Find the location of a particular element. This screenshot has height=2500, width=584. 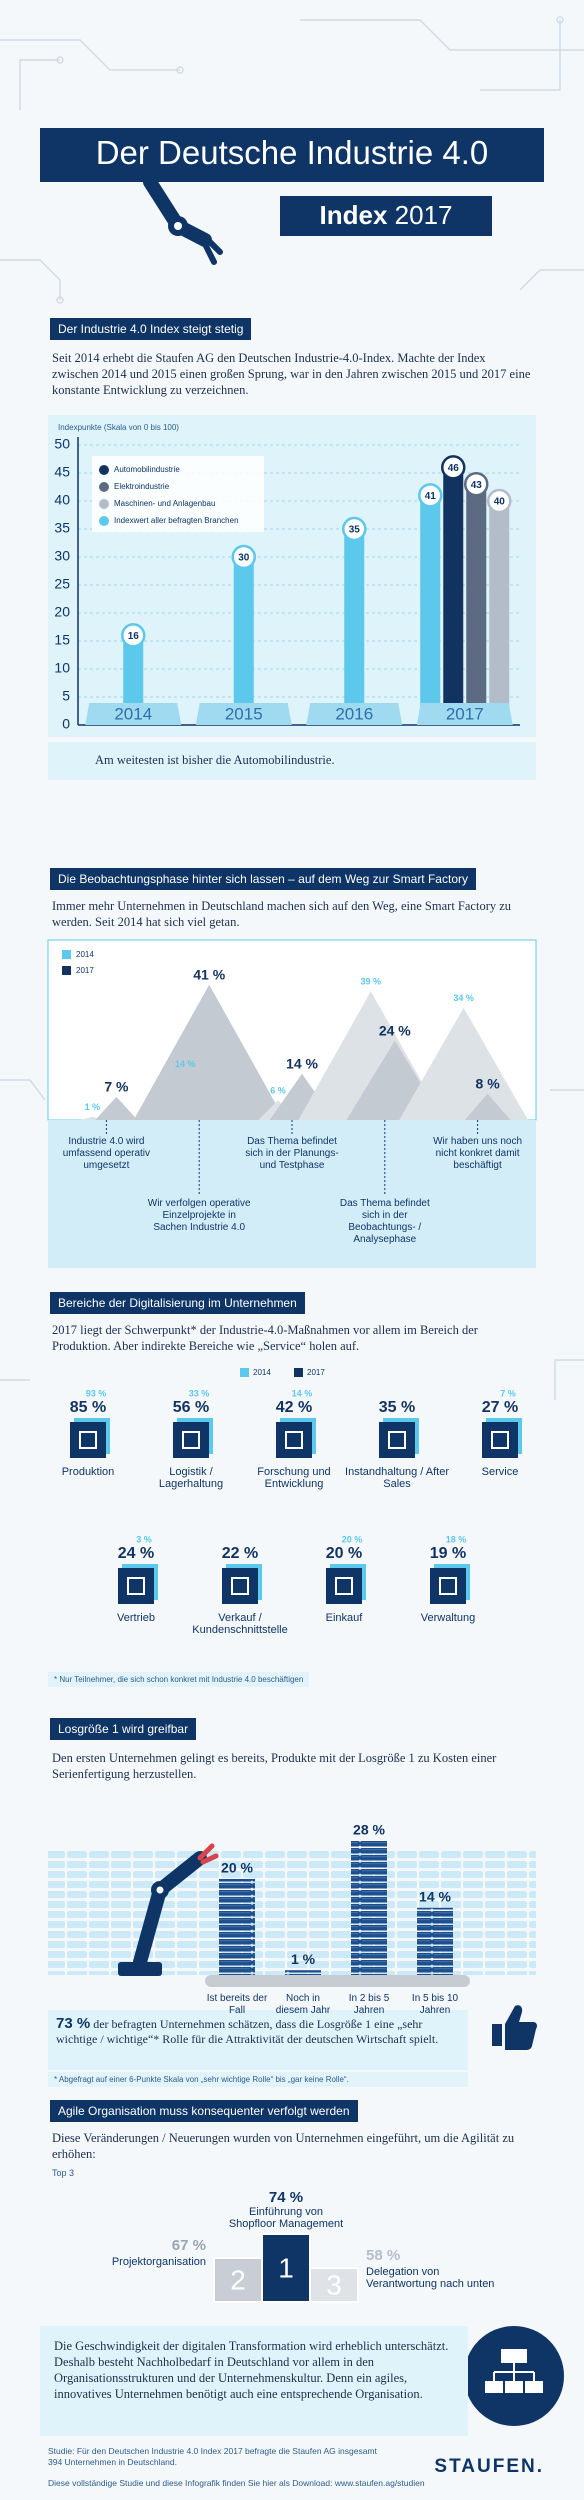

value-label: 1 % is located at coordinates (303, 1959).